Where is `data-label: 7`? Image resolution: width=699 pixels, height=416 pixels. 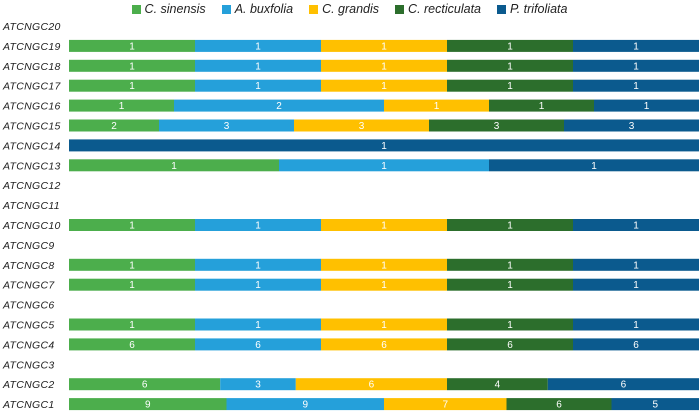
data-label: 7 is located at coordinates (445, 405).